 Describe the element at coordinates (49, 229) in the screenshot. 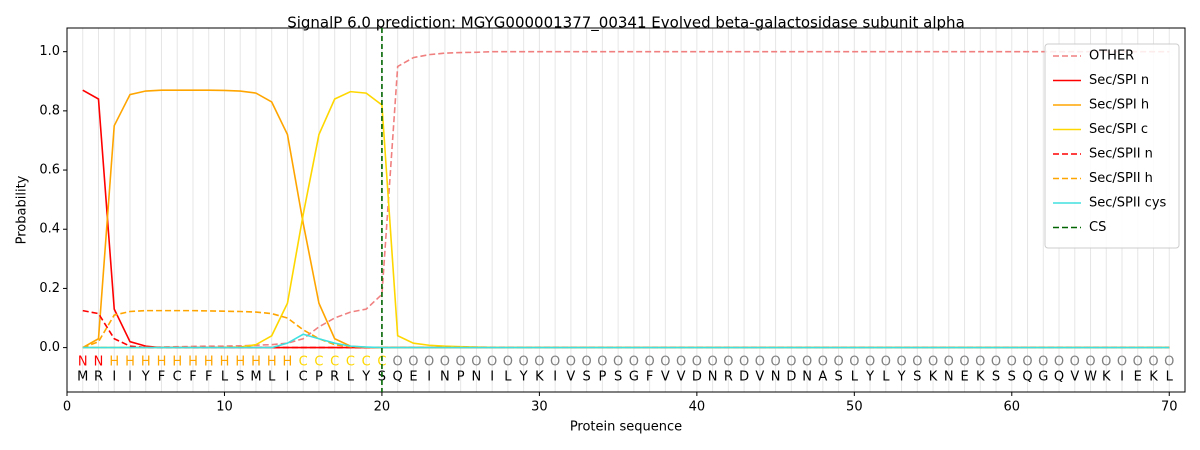

I see `y-tick-label: 0.4` at that location.